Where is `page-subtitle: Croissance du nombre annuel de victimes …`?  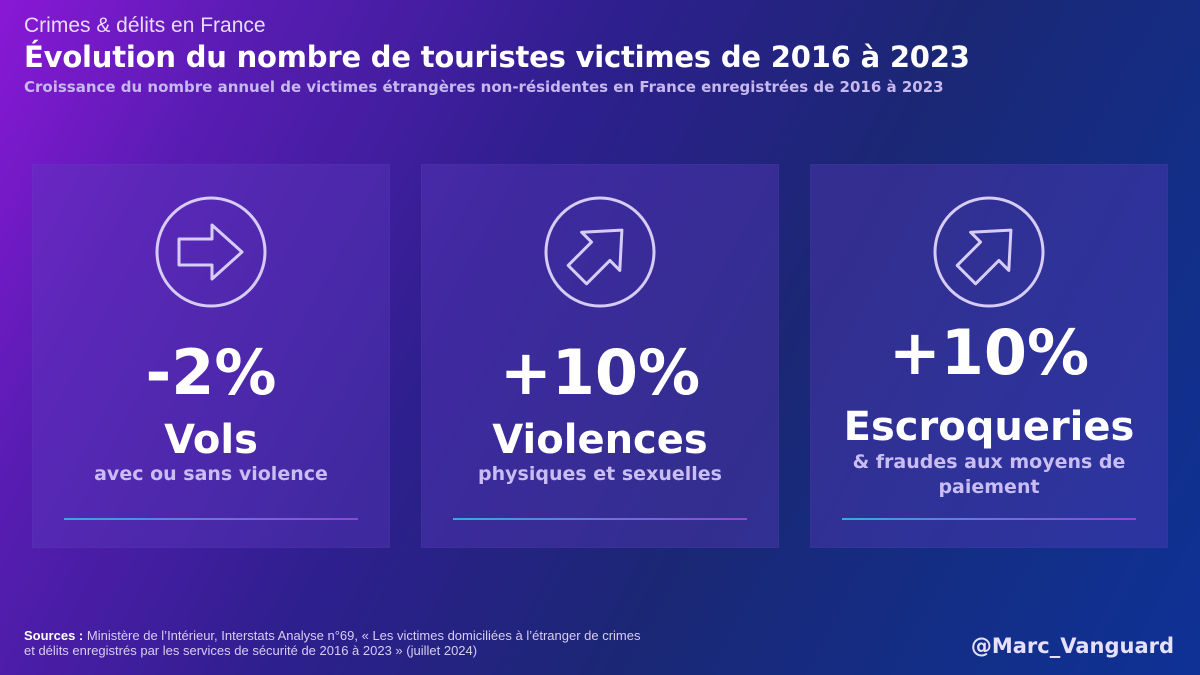
page-subtitle: Croissance du nombre annuel de victimes … is located at coordinates (484, 87).